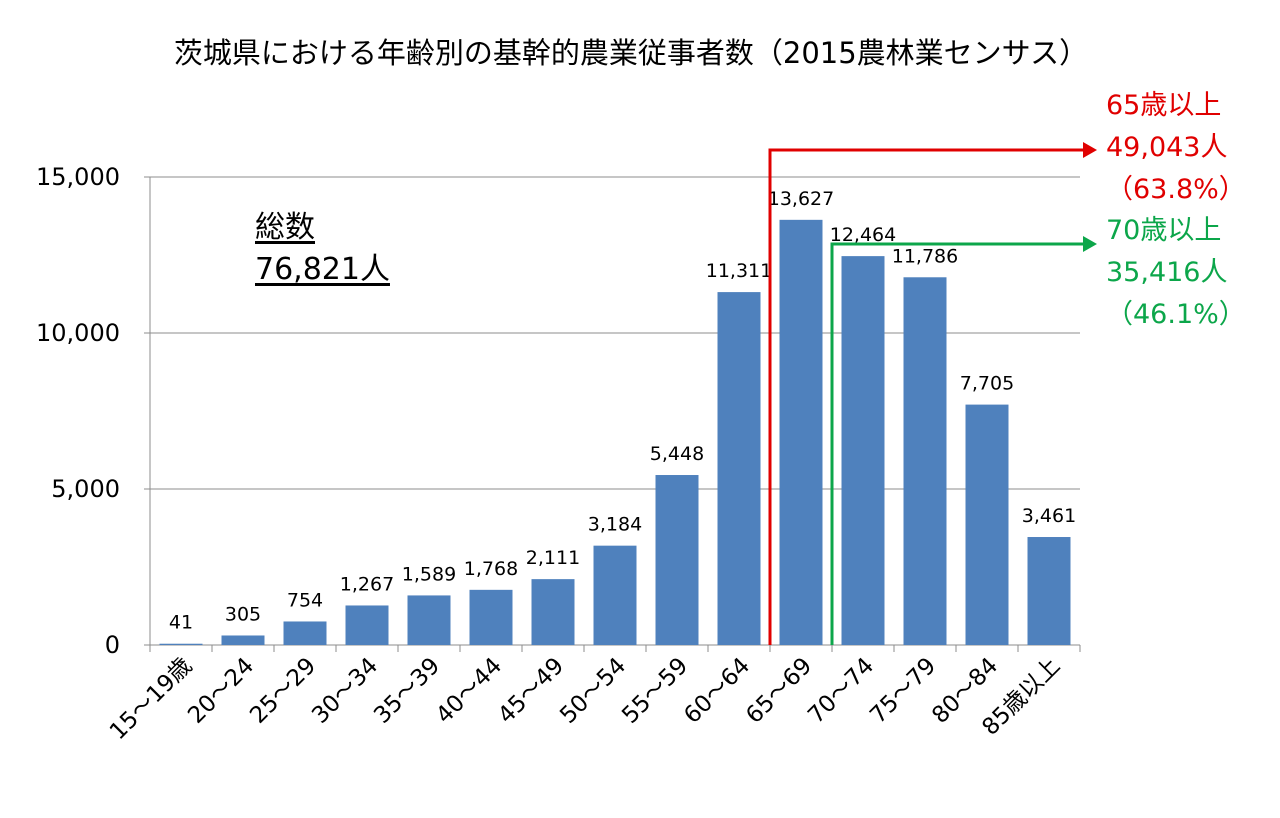  Describe the element at coordinates (469, 691) in the screenshot. I see `x-tick-label: 40～44` at that location.